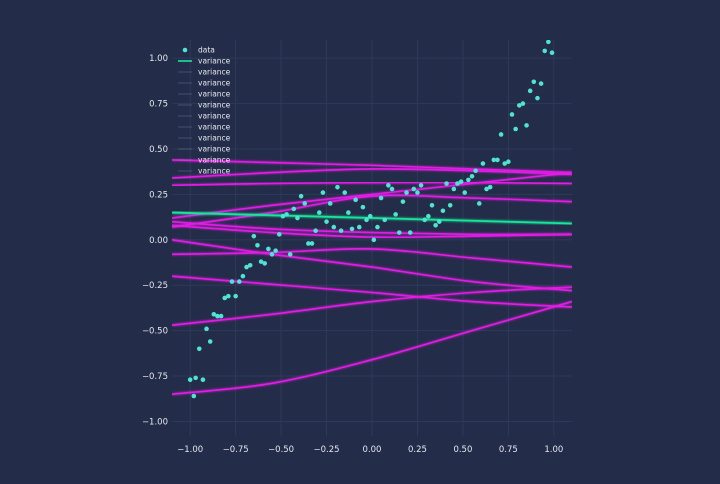 The width and height of the screenshot is (720, 484). I want to click on y-tick-label: −1.00, so click(155, 422).